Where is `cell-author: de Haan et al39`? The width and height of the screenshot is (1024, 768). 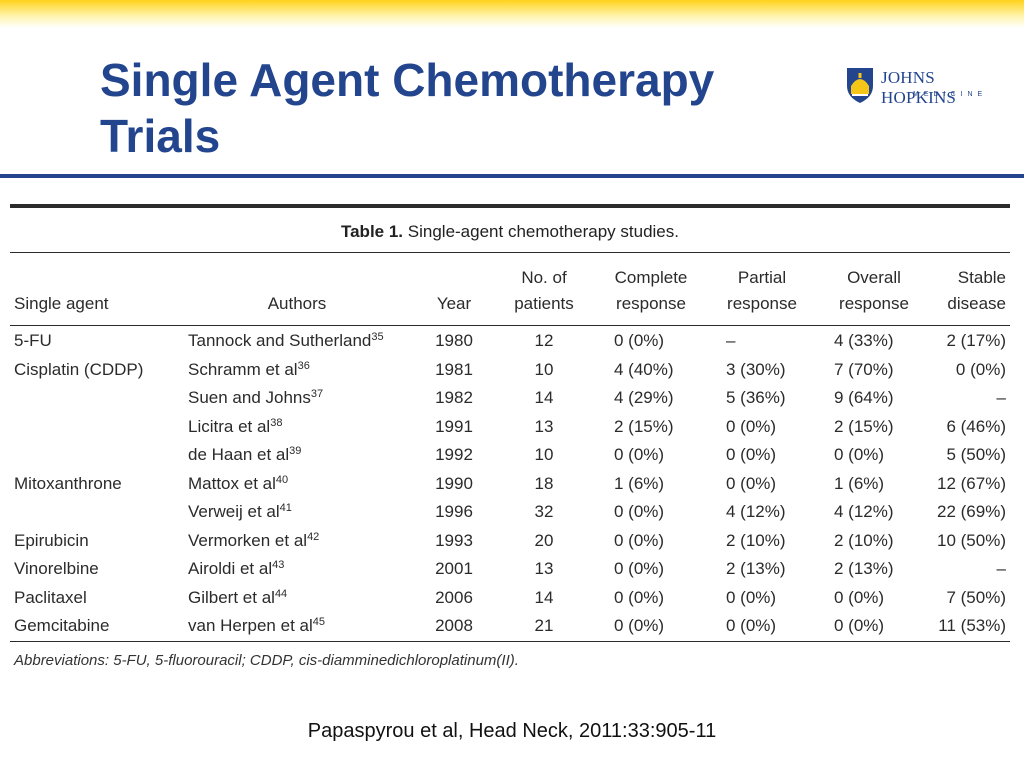 cell-author: de Haan et al39 is located at coordinates (297, 455).